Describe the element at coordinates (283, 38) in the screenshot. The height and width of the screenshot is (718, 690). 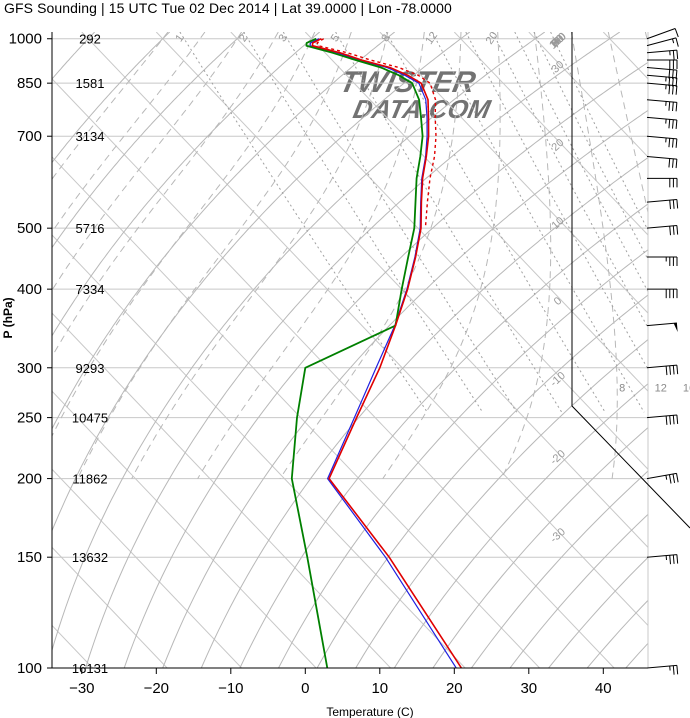
I see `mixing-ratio-bottom-label: 3` at that location.